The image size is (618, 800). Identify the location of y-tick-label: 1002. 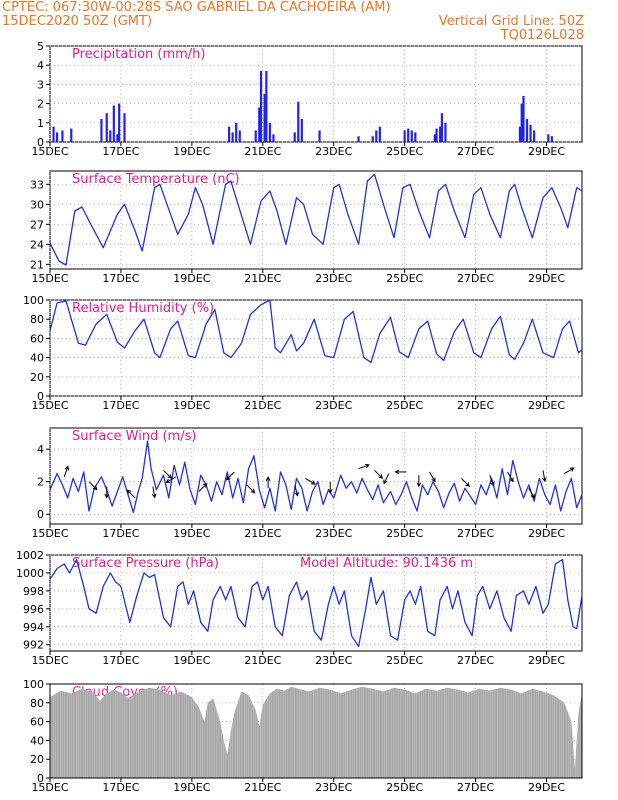
(30, 555).